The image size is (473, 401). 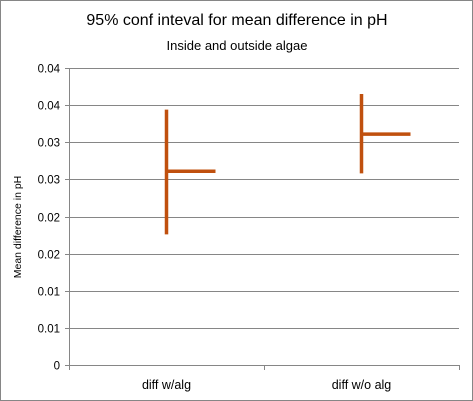 I want to click on y-tick-labels: 0 0.01 0.01 0.02 0.02 0.03 0.03 0.04 0.04, so click(x=49, y=218).